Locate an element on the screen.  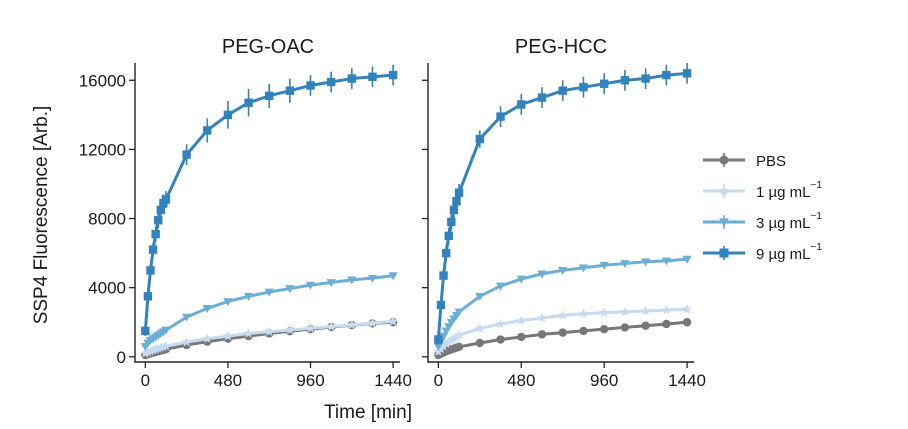
x-tick-label: 1440 is located at coordinates (687, 380).